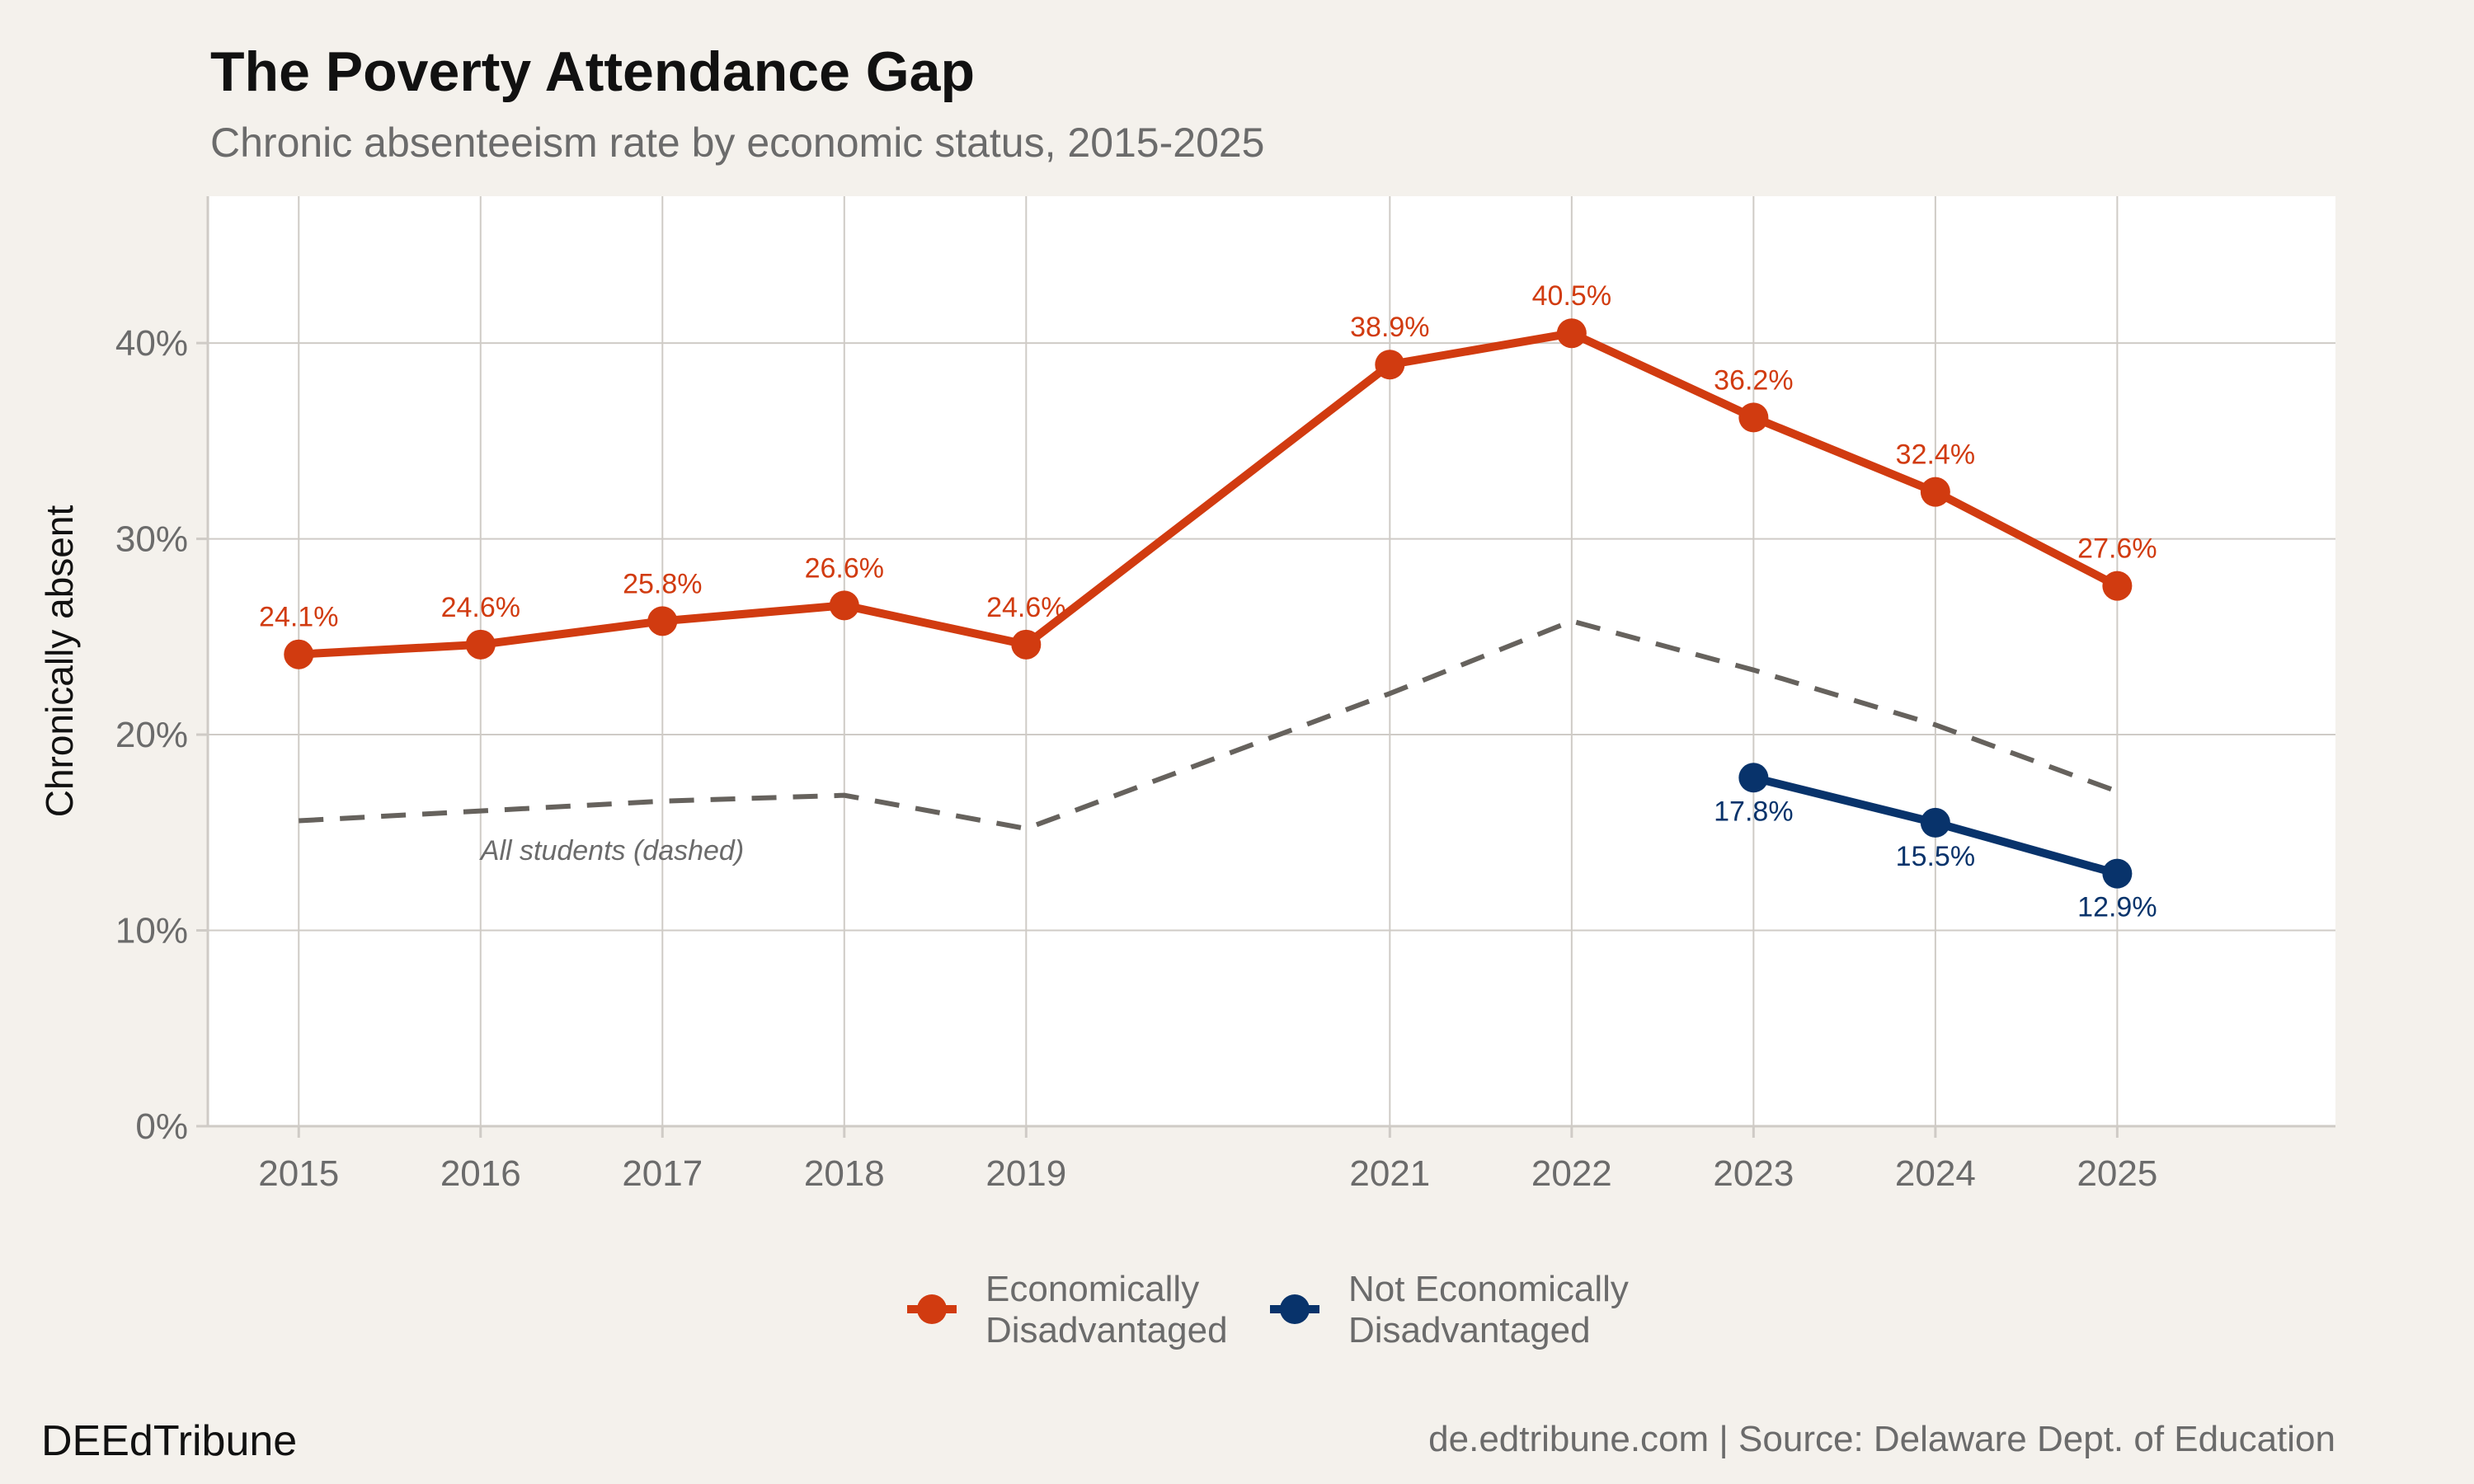 This screenshot has width=2474, height=1484. What do you see at coordinates (1092, 1289) in the screenshot?
I see `legend-label-line: Economically` at bounding box center [1092, 1289].